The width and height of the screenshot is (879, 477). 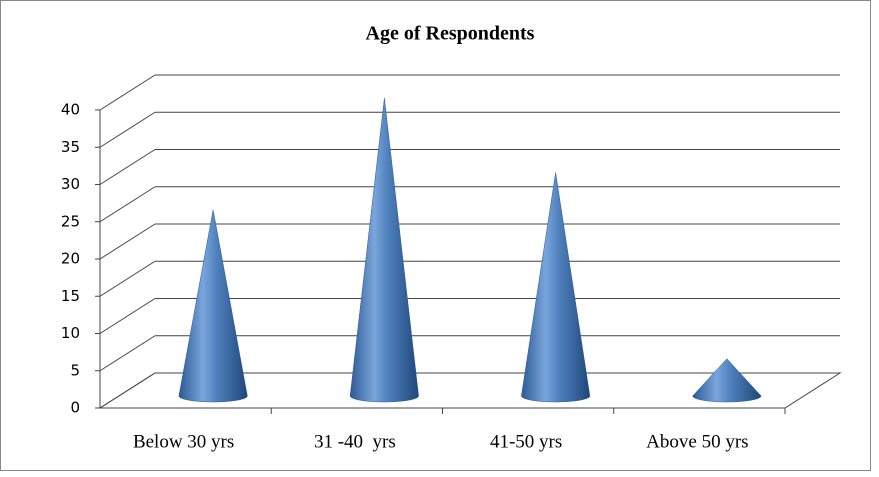 What do you see at coordinates (70, 221) in the screenshot?
I see `y-tick-label: 25` at bounding box center [70, 221].